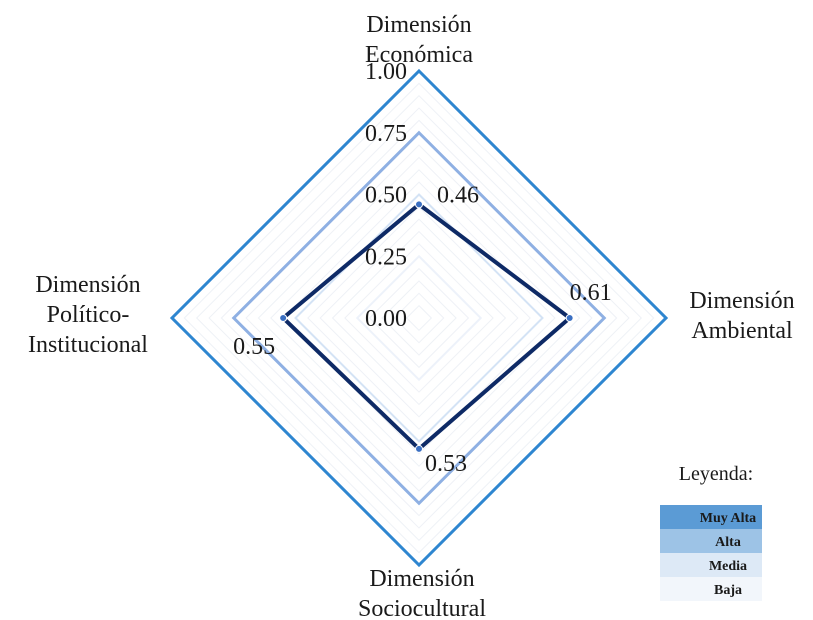 Image resolution: width=813 pixels, height=620 pixels. I want to click on legend-entry: Baja, so click(728, 590).